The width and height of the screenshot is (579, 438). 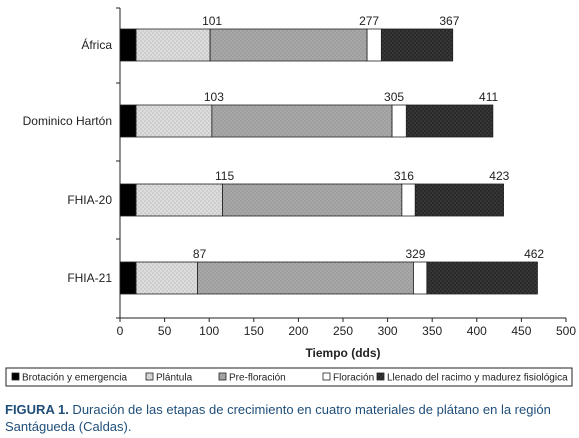 I want to click on data-label: 305, so click(x=394, y=97).